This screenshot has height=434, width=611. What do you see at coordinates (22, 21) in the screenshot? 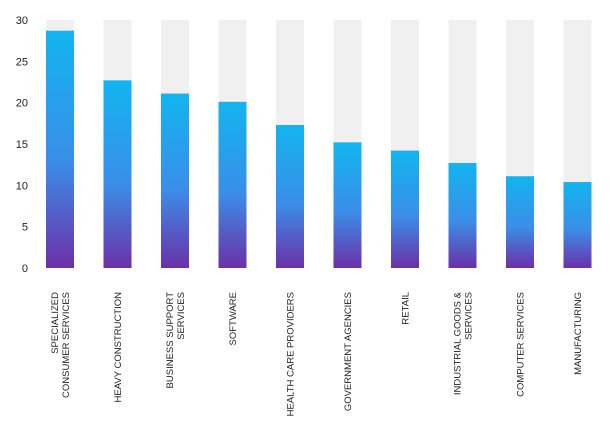
I see `y-tick-label: 30` at bounding box center [22, 21].